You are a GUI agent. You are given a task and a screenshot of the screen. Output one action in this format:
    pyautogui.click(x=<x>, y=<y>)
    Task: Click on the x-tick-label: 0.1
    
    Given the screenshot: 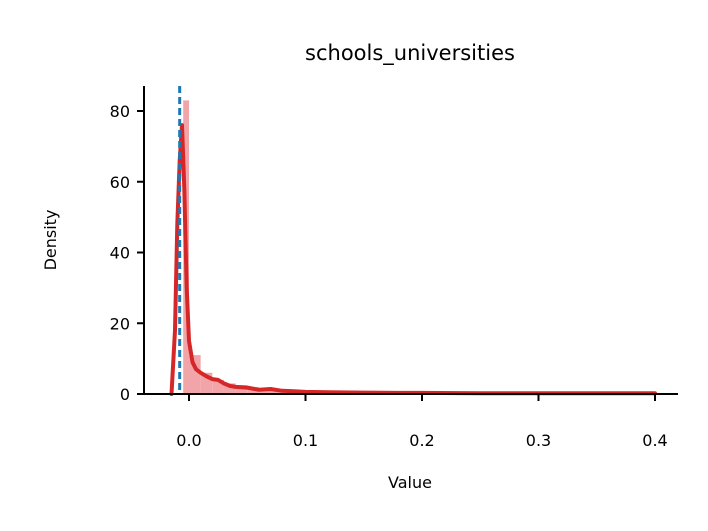 What is the action you would take?
    pyautogui.click(x=305, y=440)
    